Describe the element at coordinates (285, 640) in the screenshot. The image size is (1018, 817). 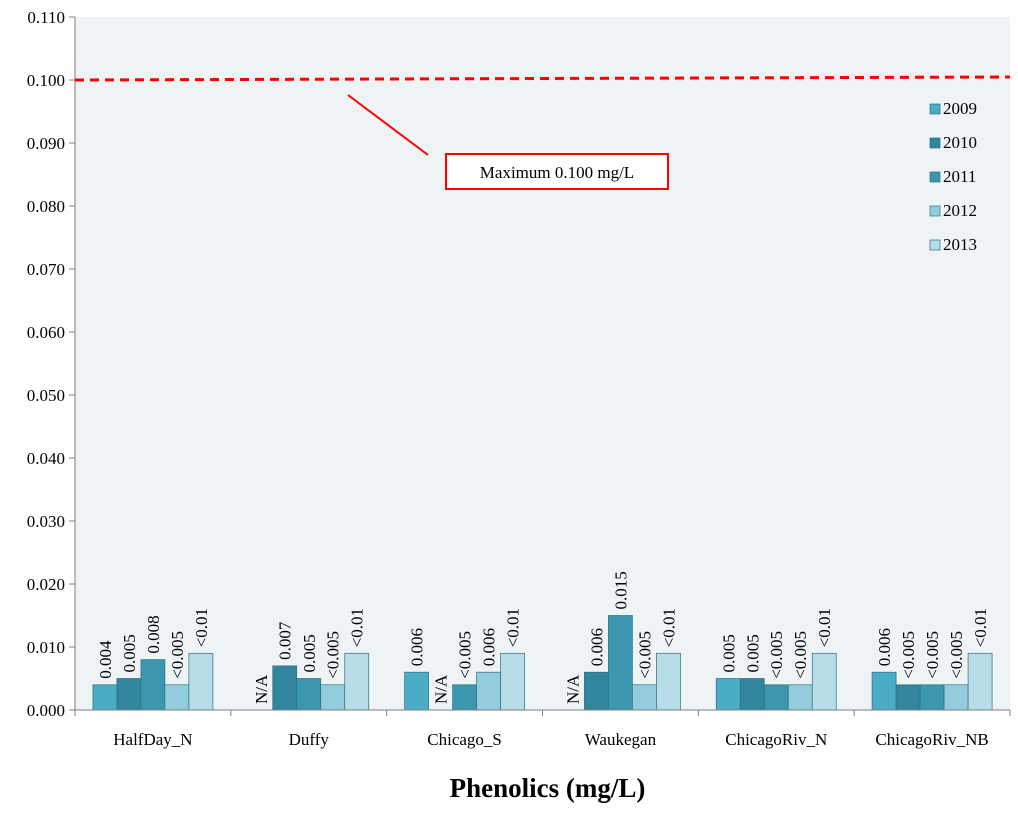
I see `data-label: 0.007` at that location.